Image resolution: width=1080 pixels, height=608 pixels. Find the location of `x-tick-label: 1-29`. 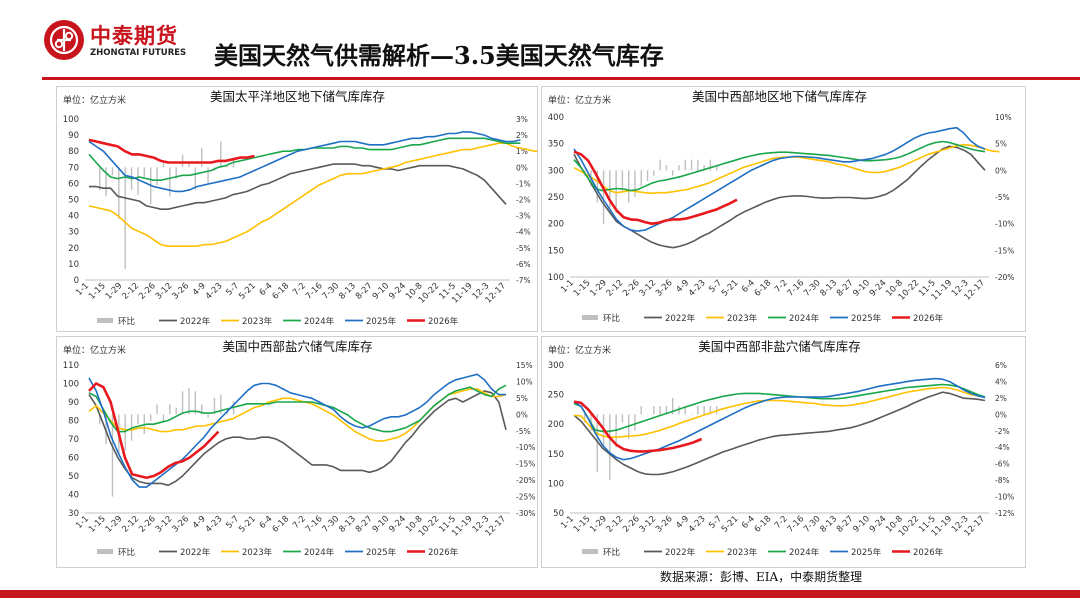

x-tick-label: 1-29 is located at coordinates (598, 524).